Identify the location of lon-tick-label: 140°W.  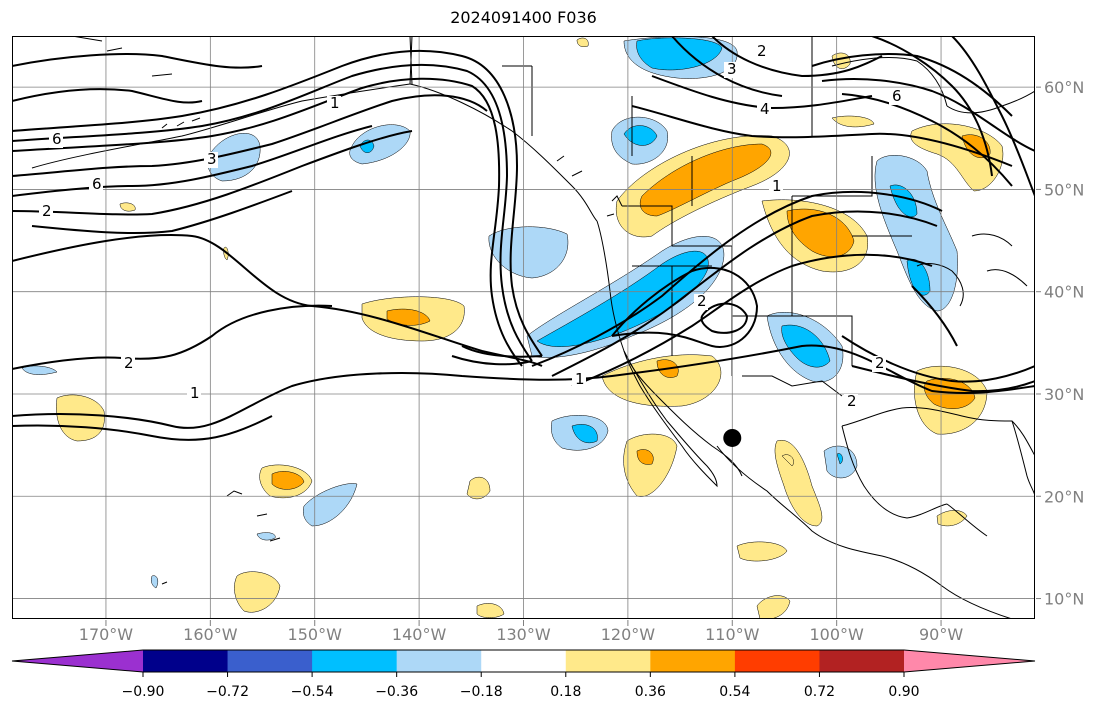
(419, 634).